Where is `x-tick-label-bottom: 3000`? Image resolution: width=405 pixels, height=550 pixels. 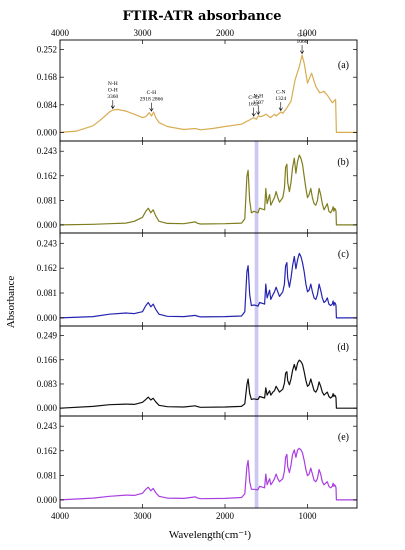 x-tick-label-bottom: 3000 is located at coordinates (143, 516).